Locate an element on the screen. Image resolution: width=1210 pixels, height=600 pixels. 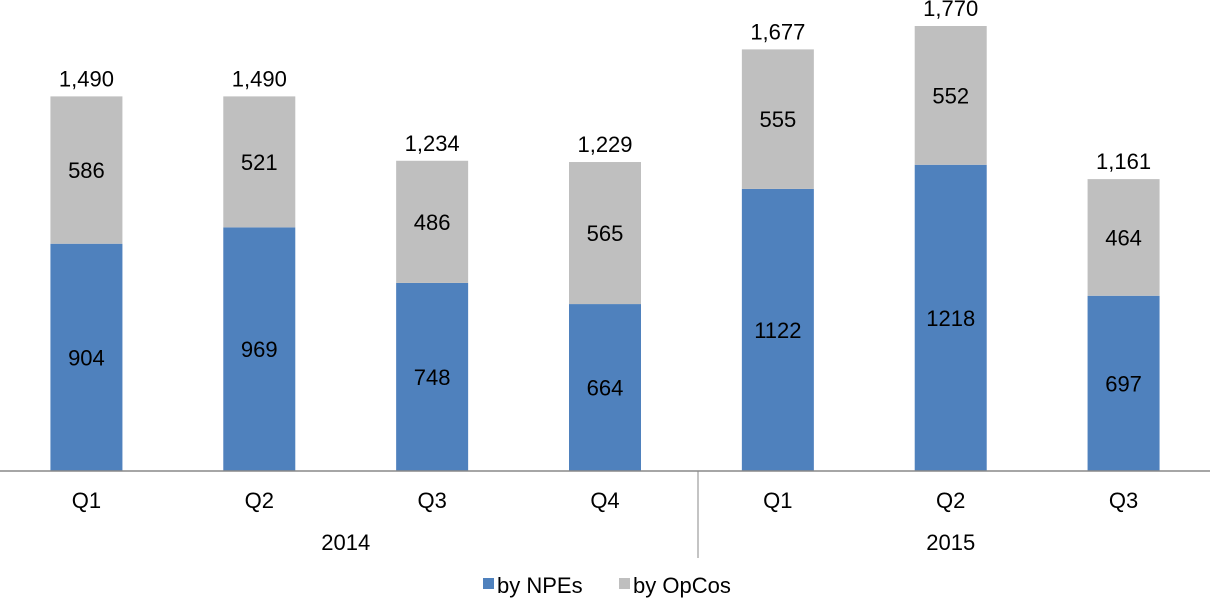
x-tick-label: Q4 is located at coordinates (604, 500).